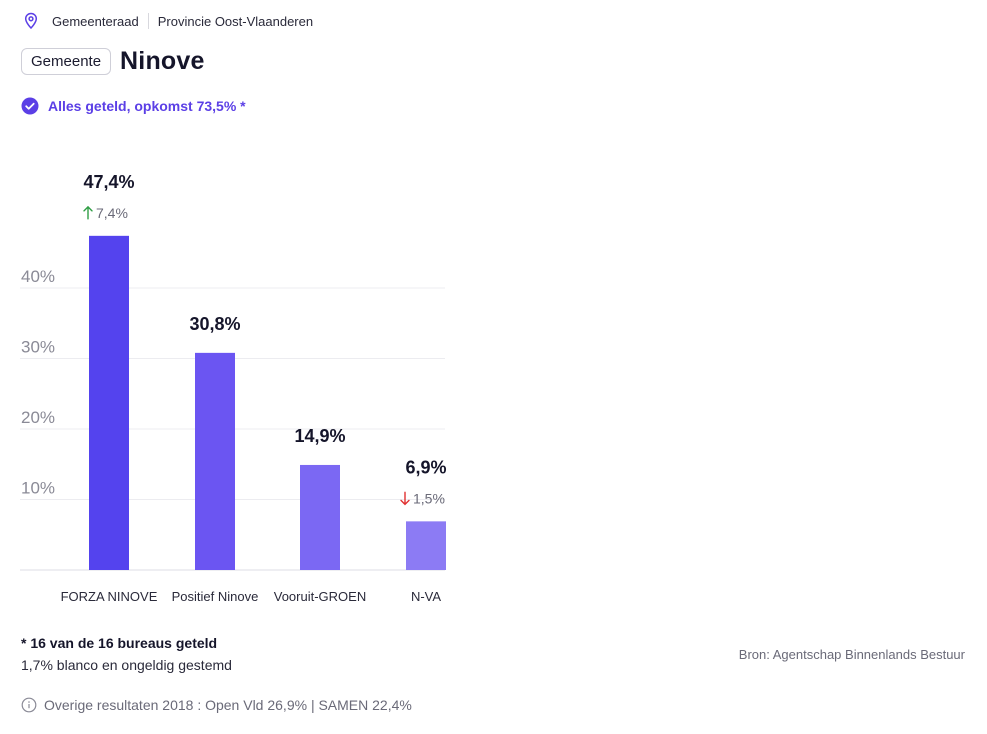  I want to click on count-status: Alles geteld, opkomst 73,5% *, so click(133, 106).